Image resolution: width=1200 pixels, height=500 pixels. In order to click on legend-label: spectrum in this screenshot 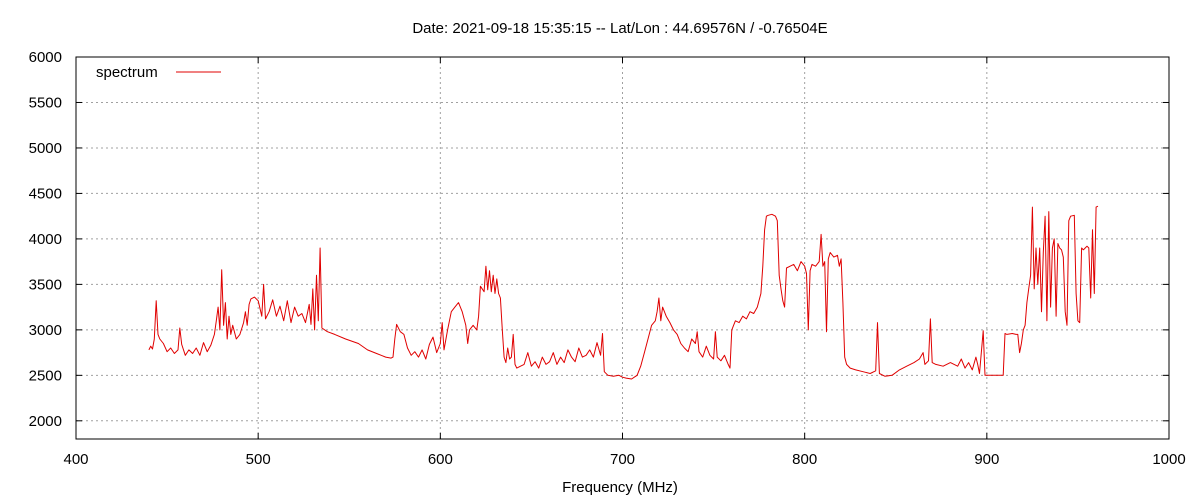, I will do `click(127, 72)`.